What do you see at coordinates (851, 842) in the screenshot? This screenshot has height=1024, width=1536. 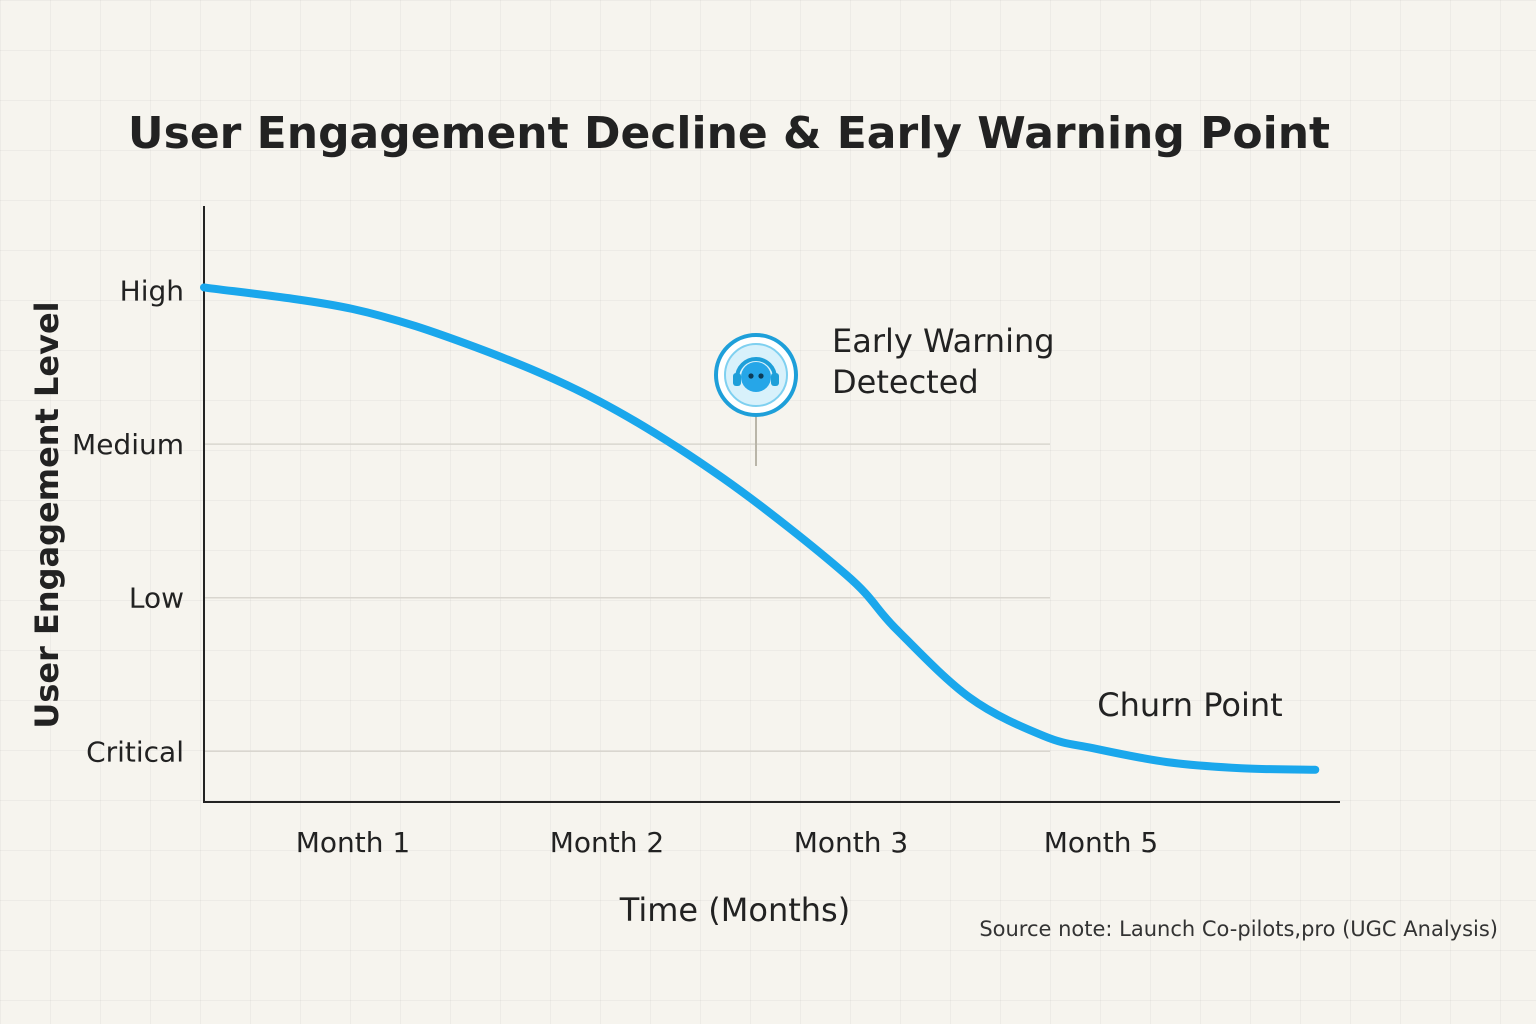 I see `x-tick-month-3: Month 3` at bounding box center [851, 842].